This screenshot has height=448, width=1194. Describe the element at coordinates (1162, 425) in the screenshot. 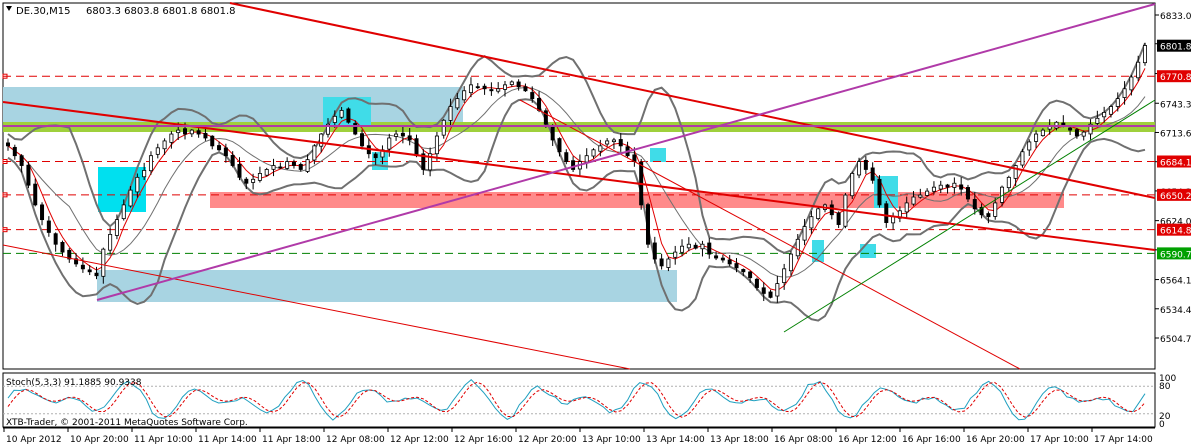

I see `stoch-level-0: 0` at that location.